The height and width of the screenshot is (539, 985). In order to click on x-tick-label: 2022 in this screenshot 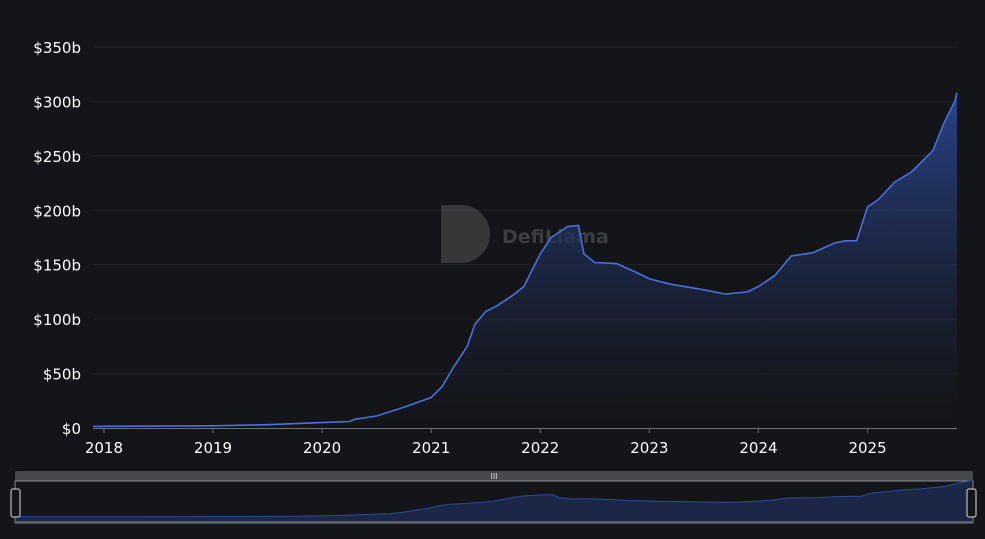, I will do `click(540, 448)`.